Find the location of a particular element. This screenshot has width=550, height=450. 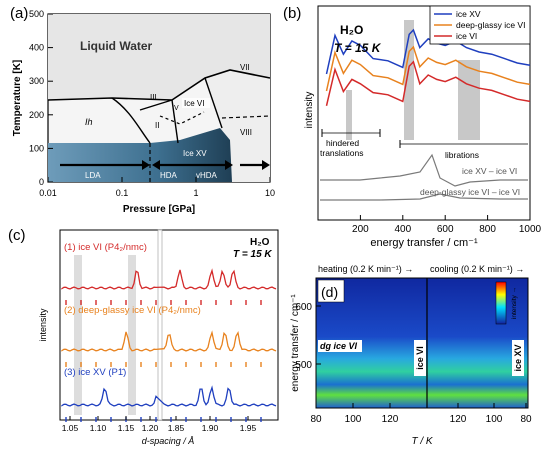

panel-b-xticks: 200 400 600 800 1000 is located at coordinates (447, 225).